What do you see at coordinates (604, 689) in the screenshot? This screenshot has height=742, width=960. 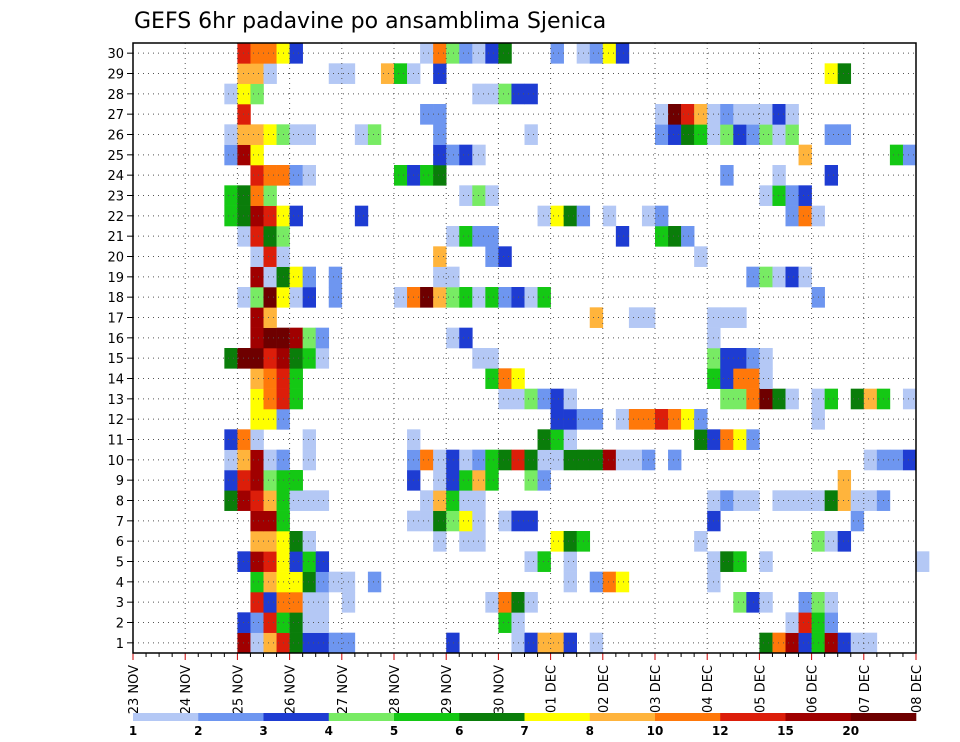 I see `x-tick-label: 02 DEC` at bounding box center [604, 689].